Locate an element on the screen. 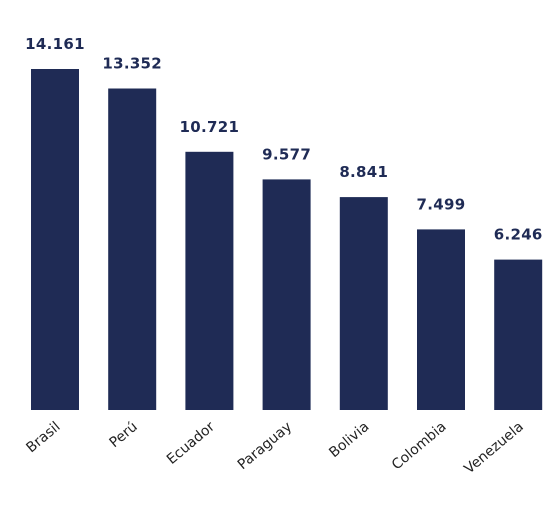 The height and width of the screenshot is (525, 551). x-tick-label: Perú is located at coordinates (124, 435).